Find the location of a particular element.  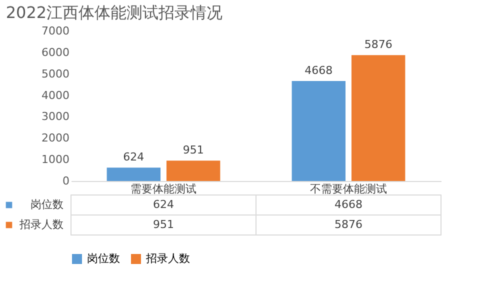

legend-label: 岗位数 is located at coordinates (47, 204).